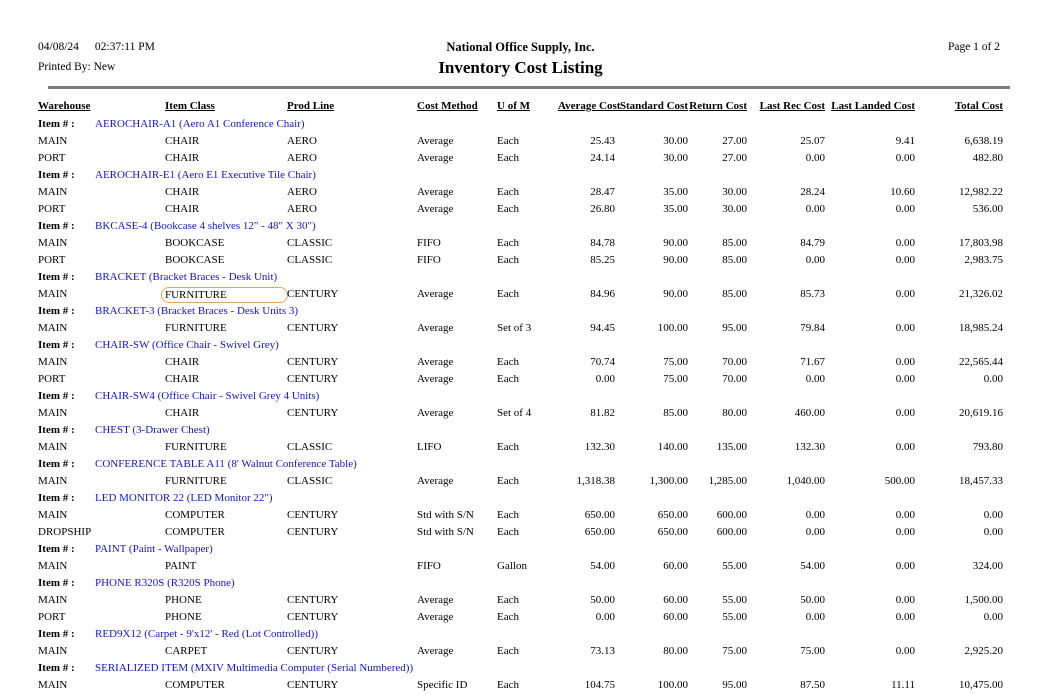 The width and height of the screenshot is (1041, 695). I want to click on uom-cell: Set of 4, so click(514, 413).